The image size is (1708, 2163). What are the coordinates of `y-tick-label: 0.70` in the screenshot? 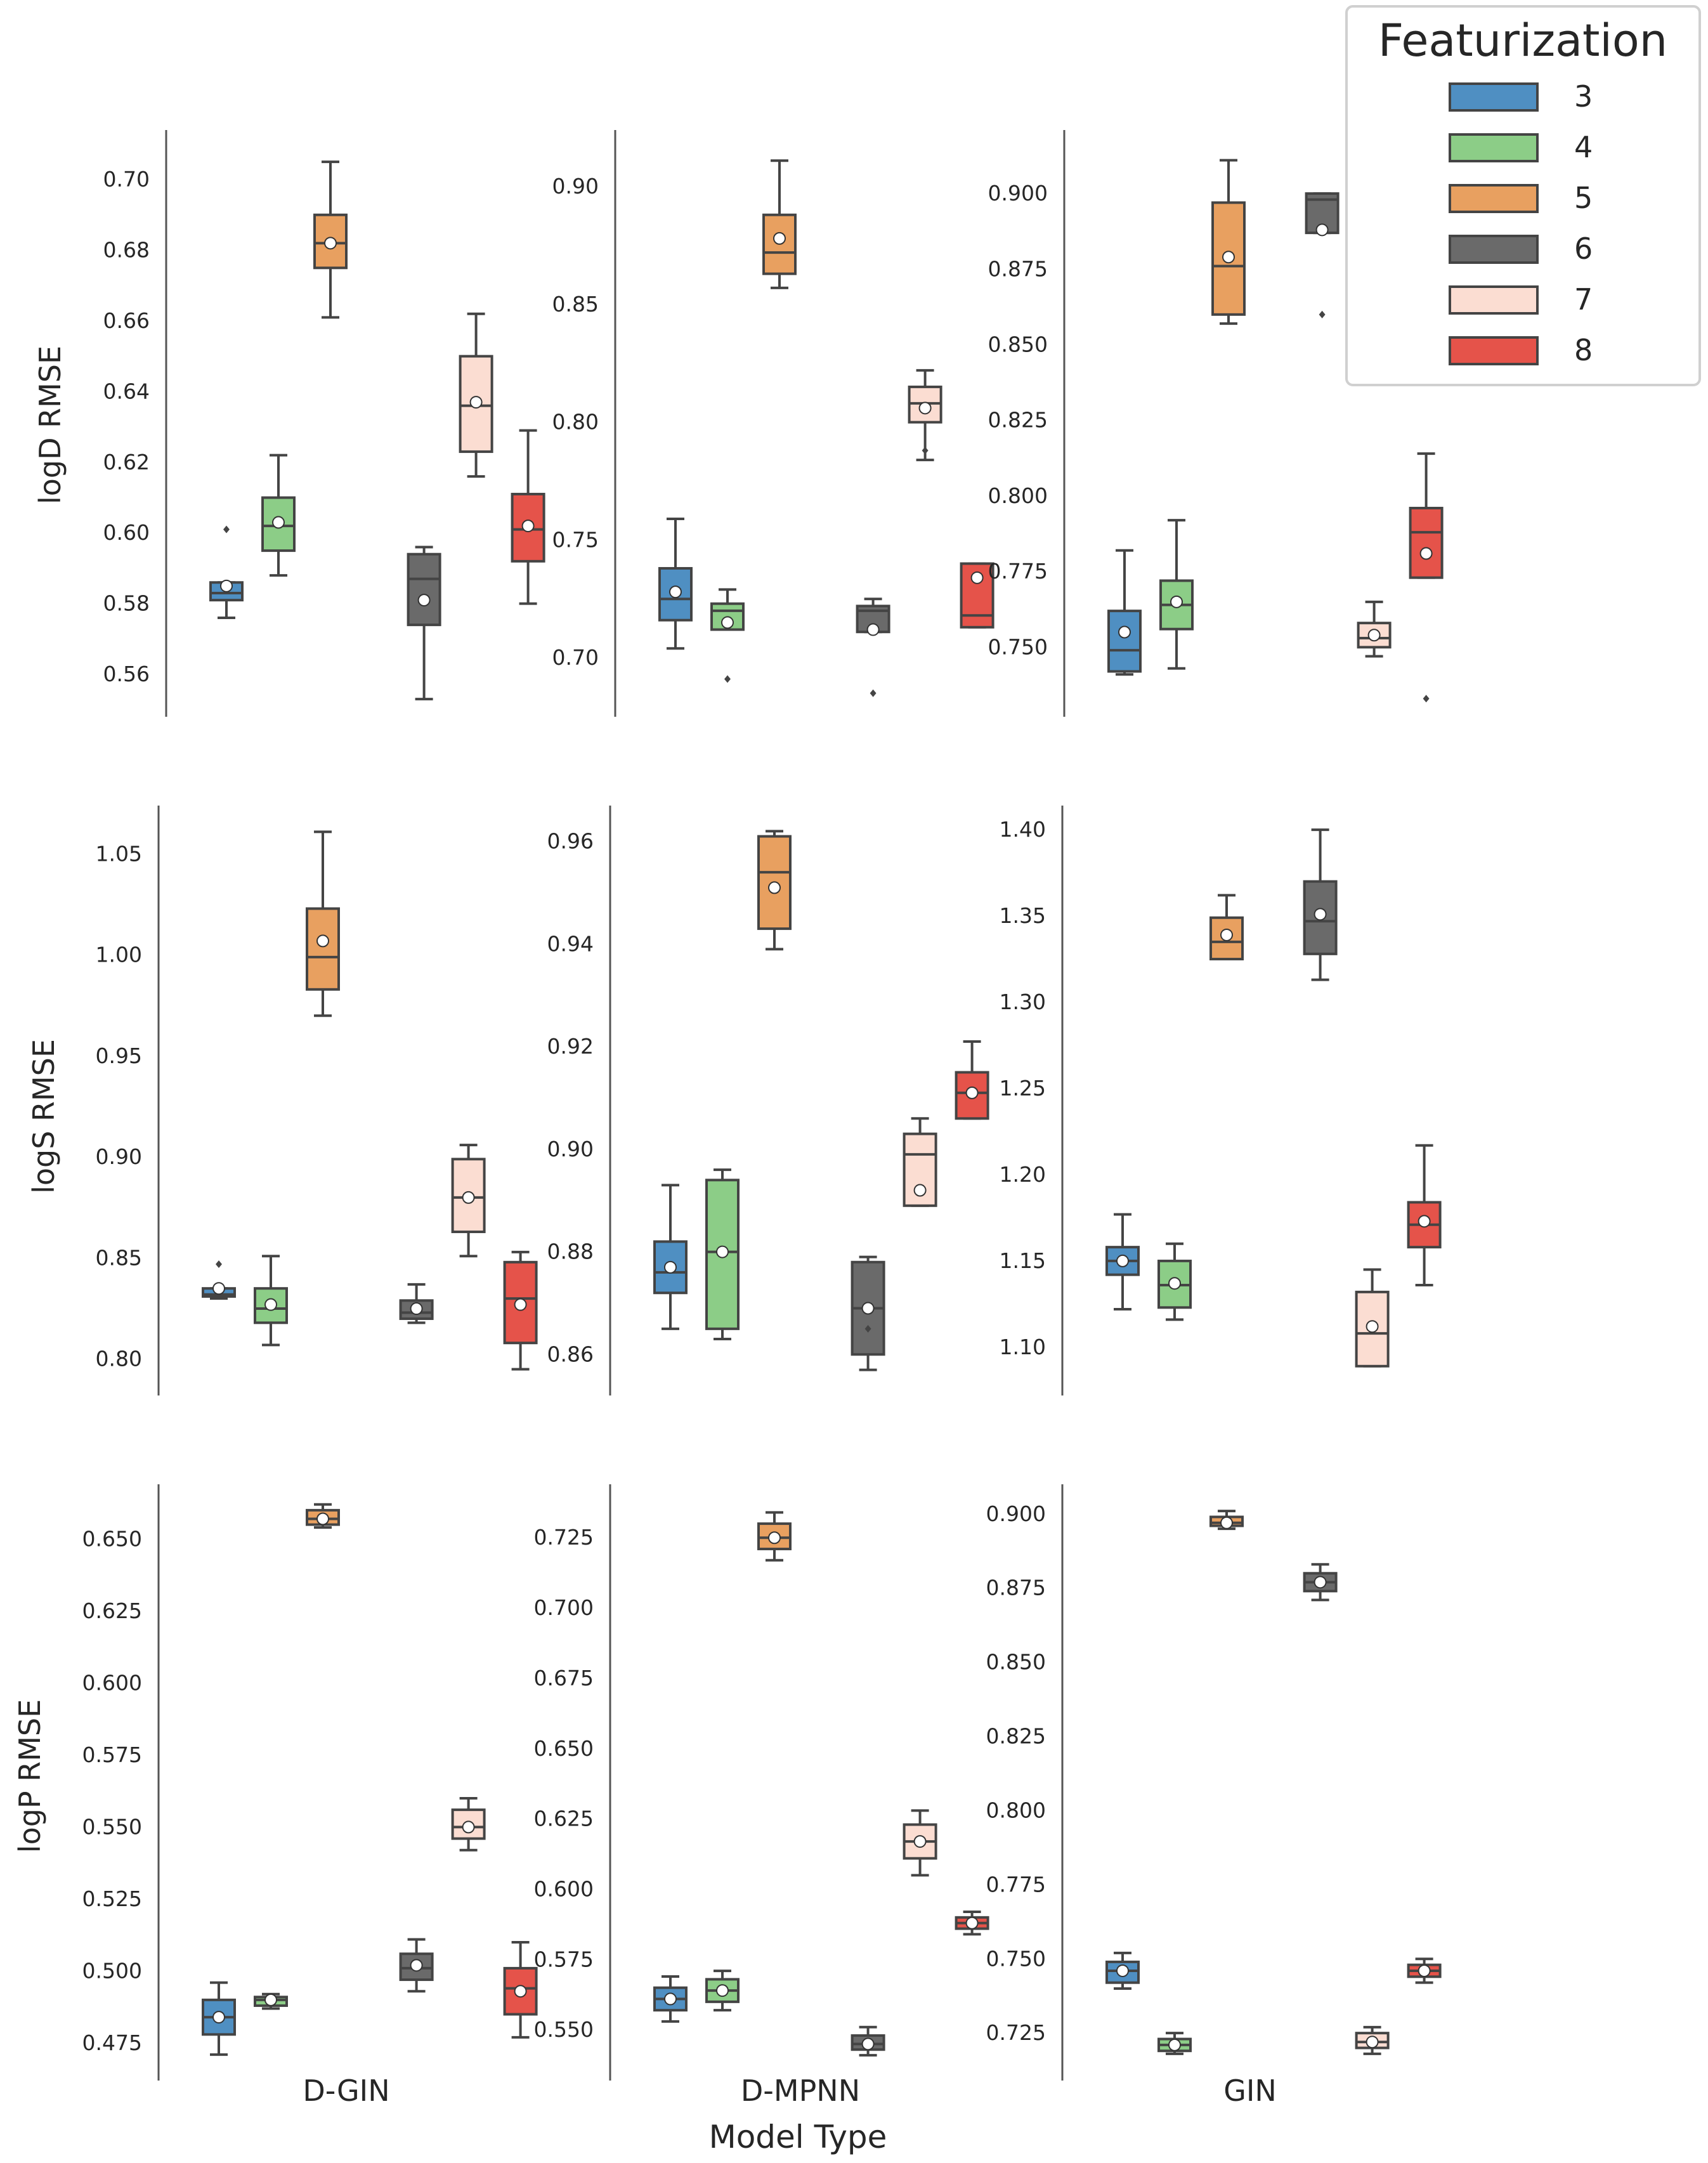 It's located at (575, 657).